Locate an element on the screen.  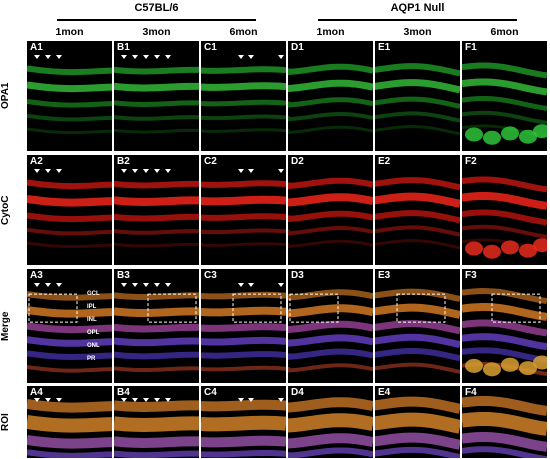
image-panel-merge: D3 is located at coordinates (330, 326).